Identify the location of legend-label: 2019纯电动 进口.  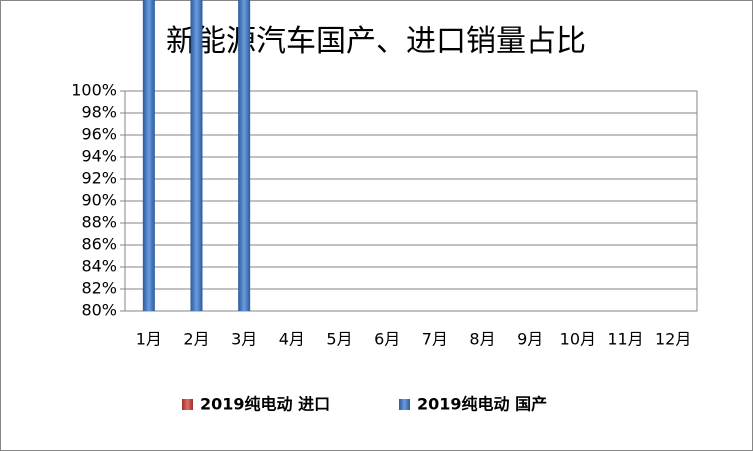
(265, 404).